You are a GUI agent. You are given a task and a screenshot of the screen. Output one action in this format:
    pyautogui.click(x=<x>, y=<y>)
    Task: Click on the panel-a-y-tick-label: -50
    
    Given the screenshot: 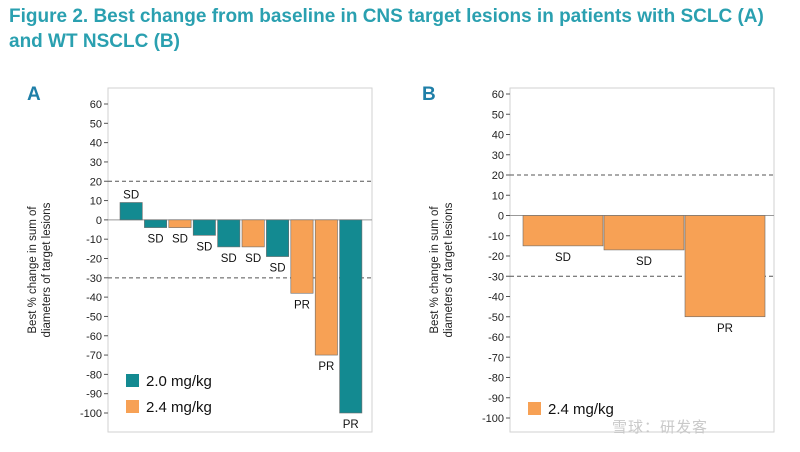 What is the action you would take?
    pyautogui.click(x=94, y=317)
    